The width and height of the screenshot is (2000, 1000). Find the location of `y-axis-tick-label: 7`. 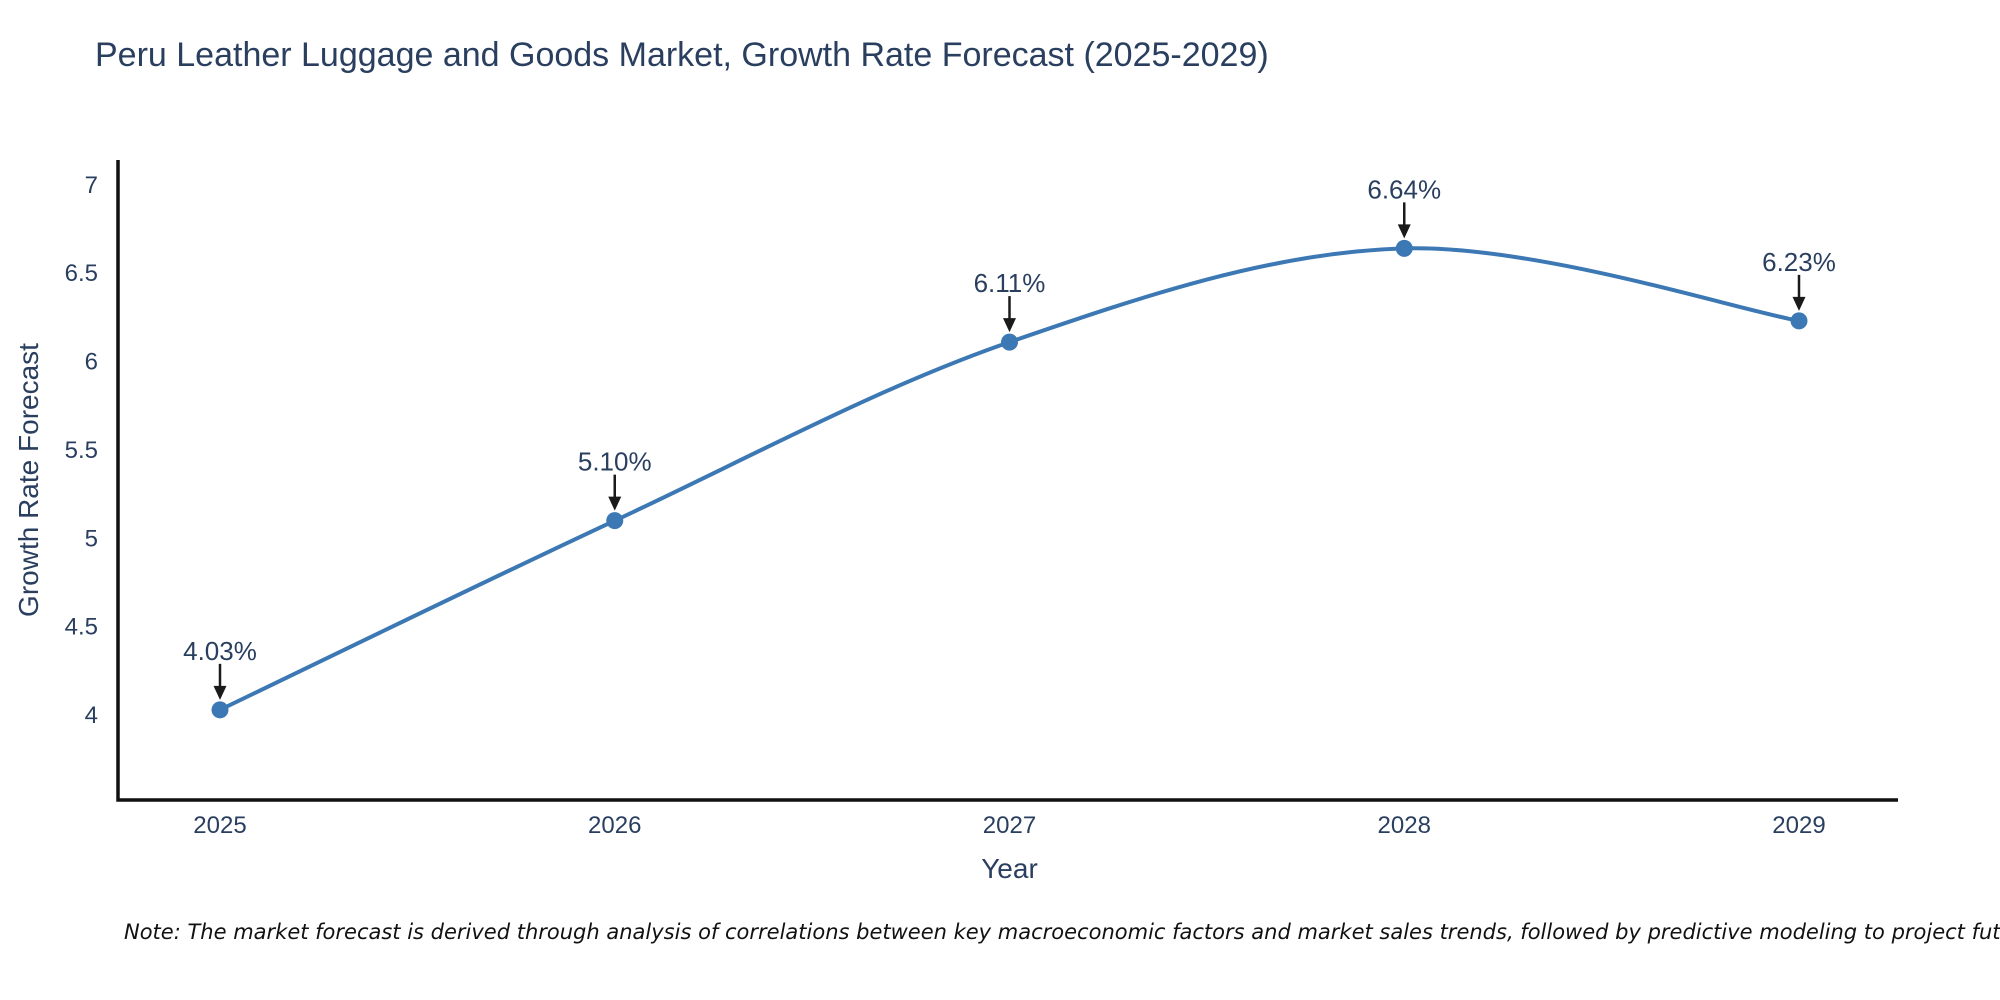

y-axis-tick-label: 7 is located at coordinates (91, 185).